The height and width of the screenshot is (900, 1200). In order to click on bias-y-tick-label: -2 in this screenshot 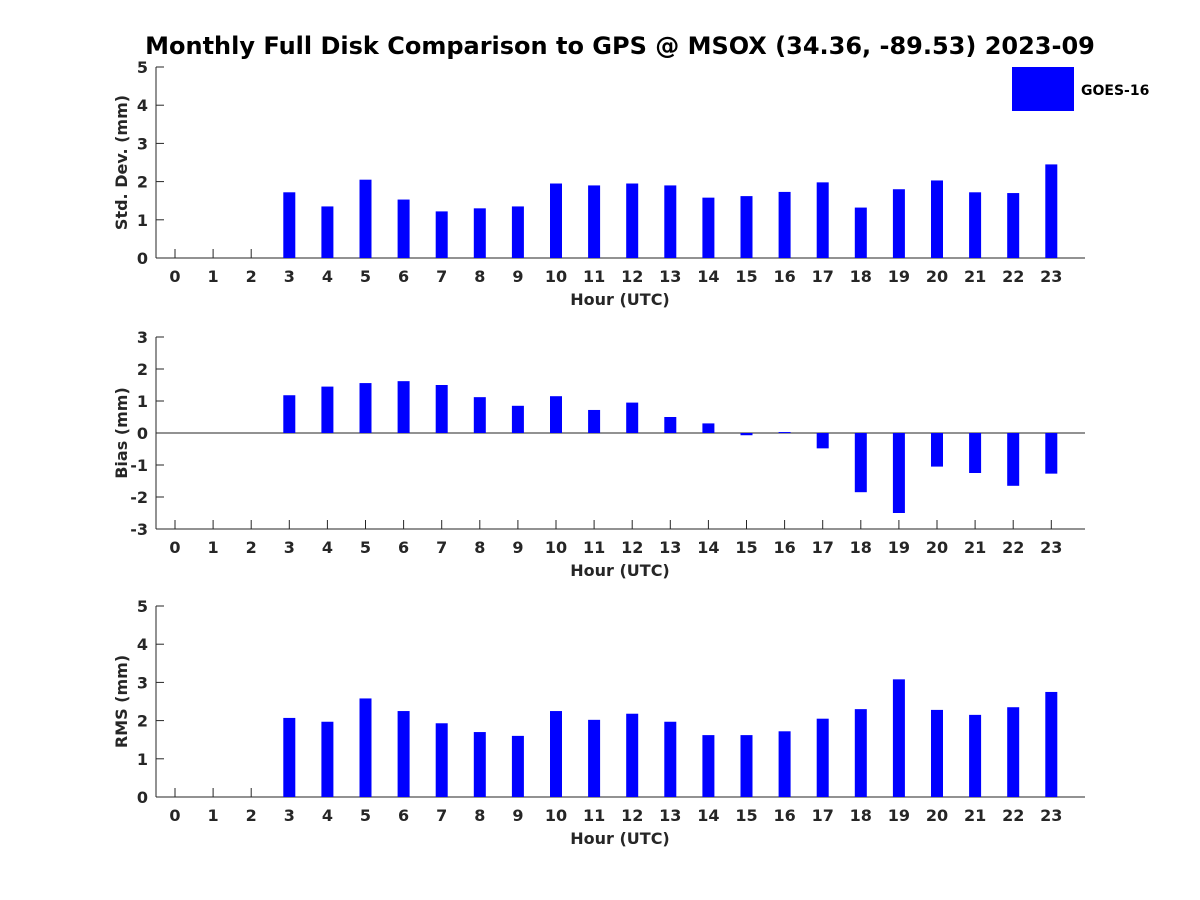, I will do `click(139, 497)`.